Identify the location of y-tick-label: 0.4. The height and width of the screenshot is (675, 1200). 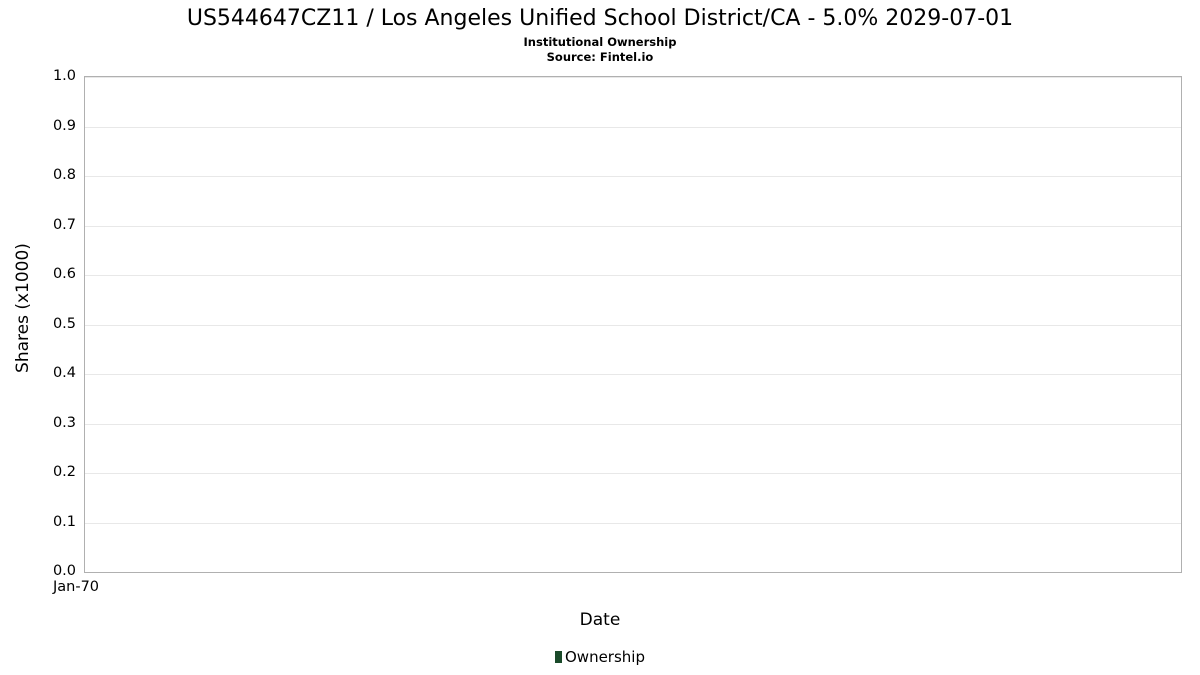
(64, 373).